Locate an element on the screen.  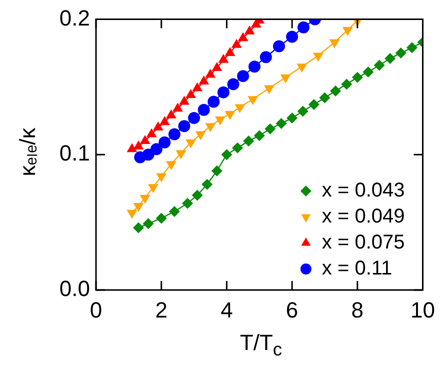
y-tick-label: 0.0 is located at coordinates (74, 289).